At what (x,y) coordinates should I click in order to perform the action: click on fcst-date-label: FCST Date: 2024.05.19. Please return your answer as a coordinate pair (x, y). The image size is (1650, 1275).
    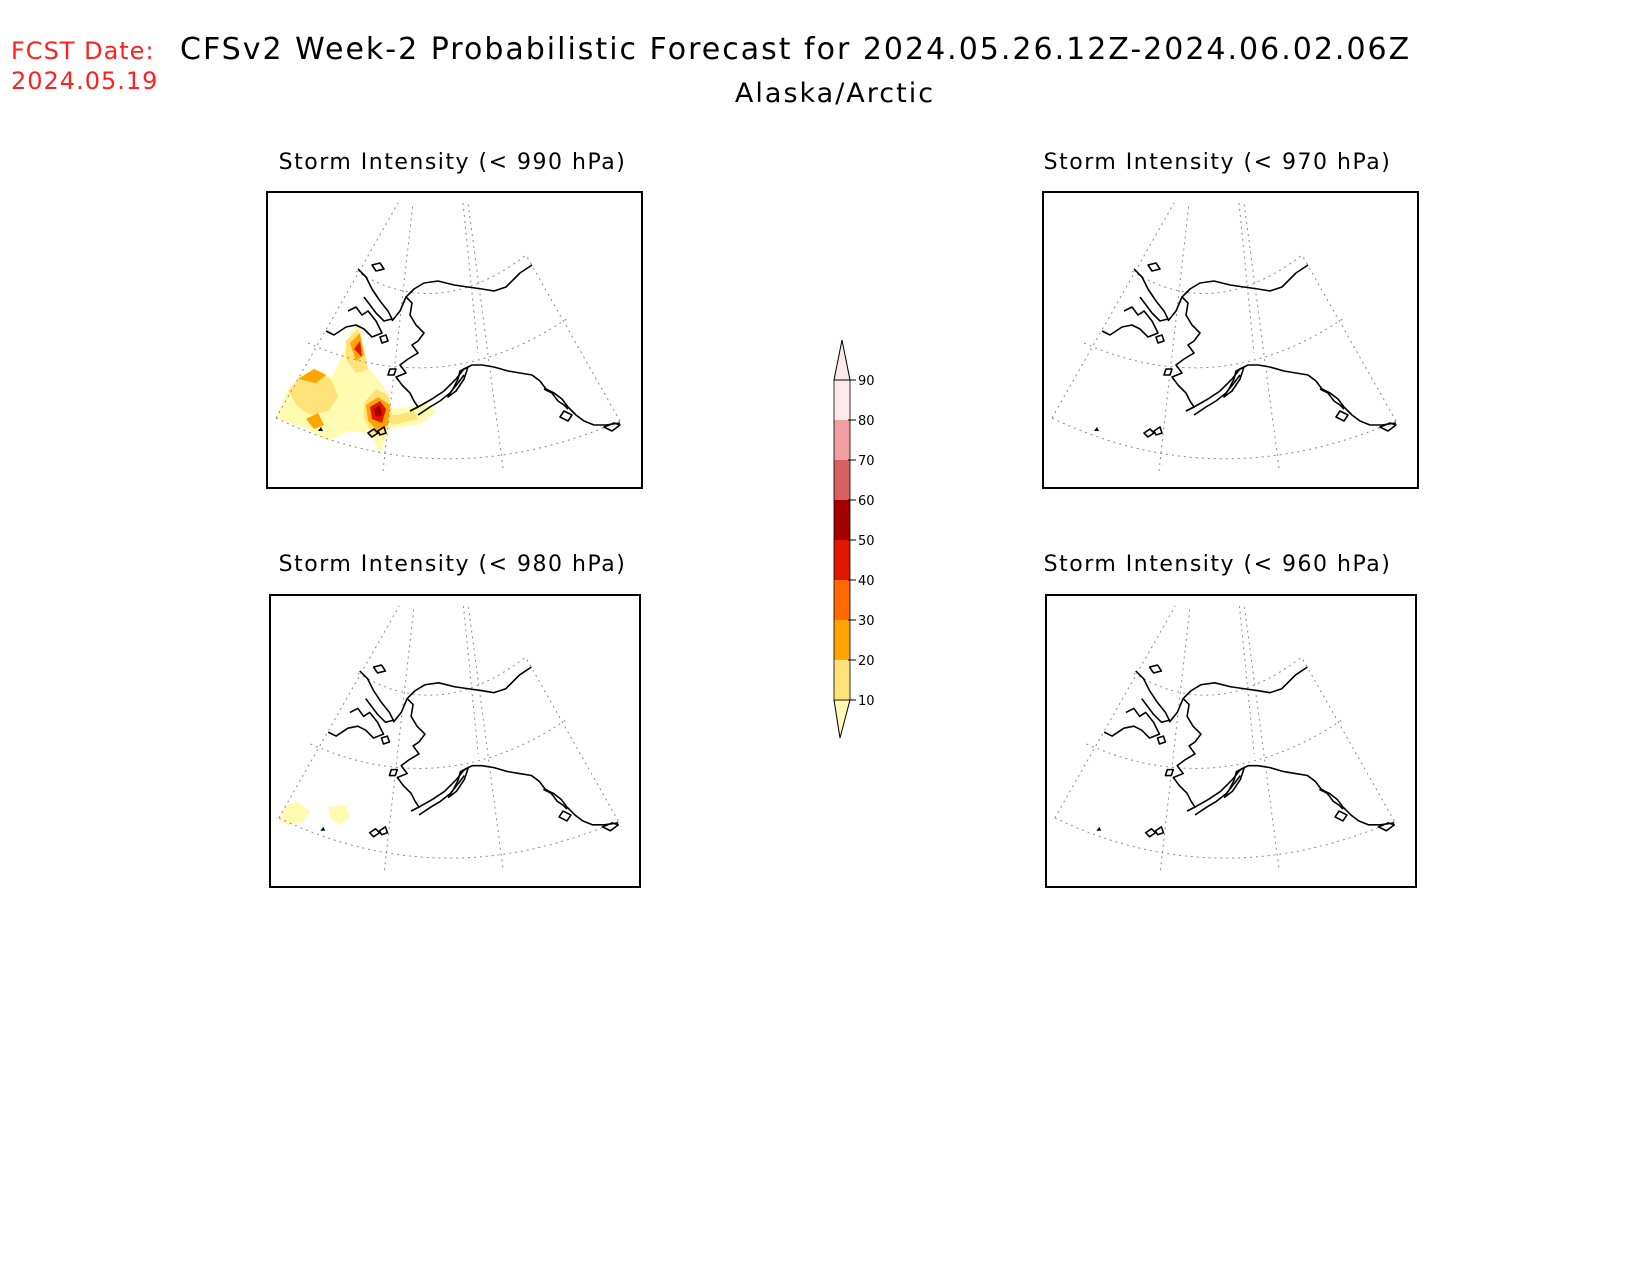
    Looking at the image, I should click on (84, 66).